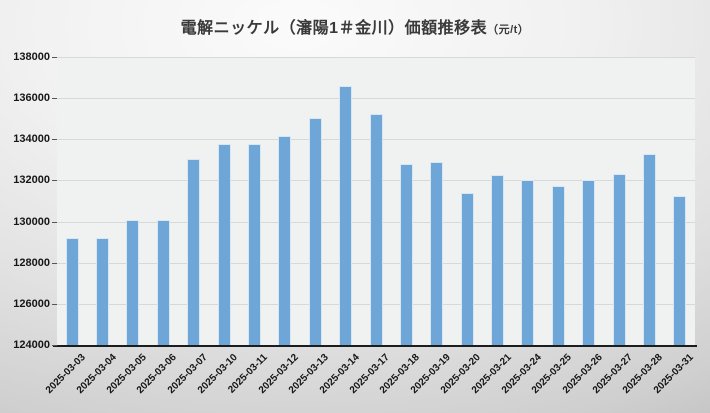 Image resolution: width=710 pixels, height=413 pixels. What do you see at coordinates (31, 139) in the screenshot?
I see `y-tick-label: 134000` at bounding box center [31, 139].